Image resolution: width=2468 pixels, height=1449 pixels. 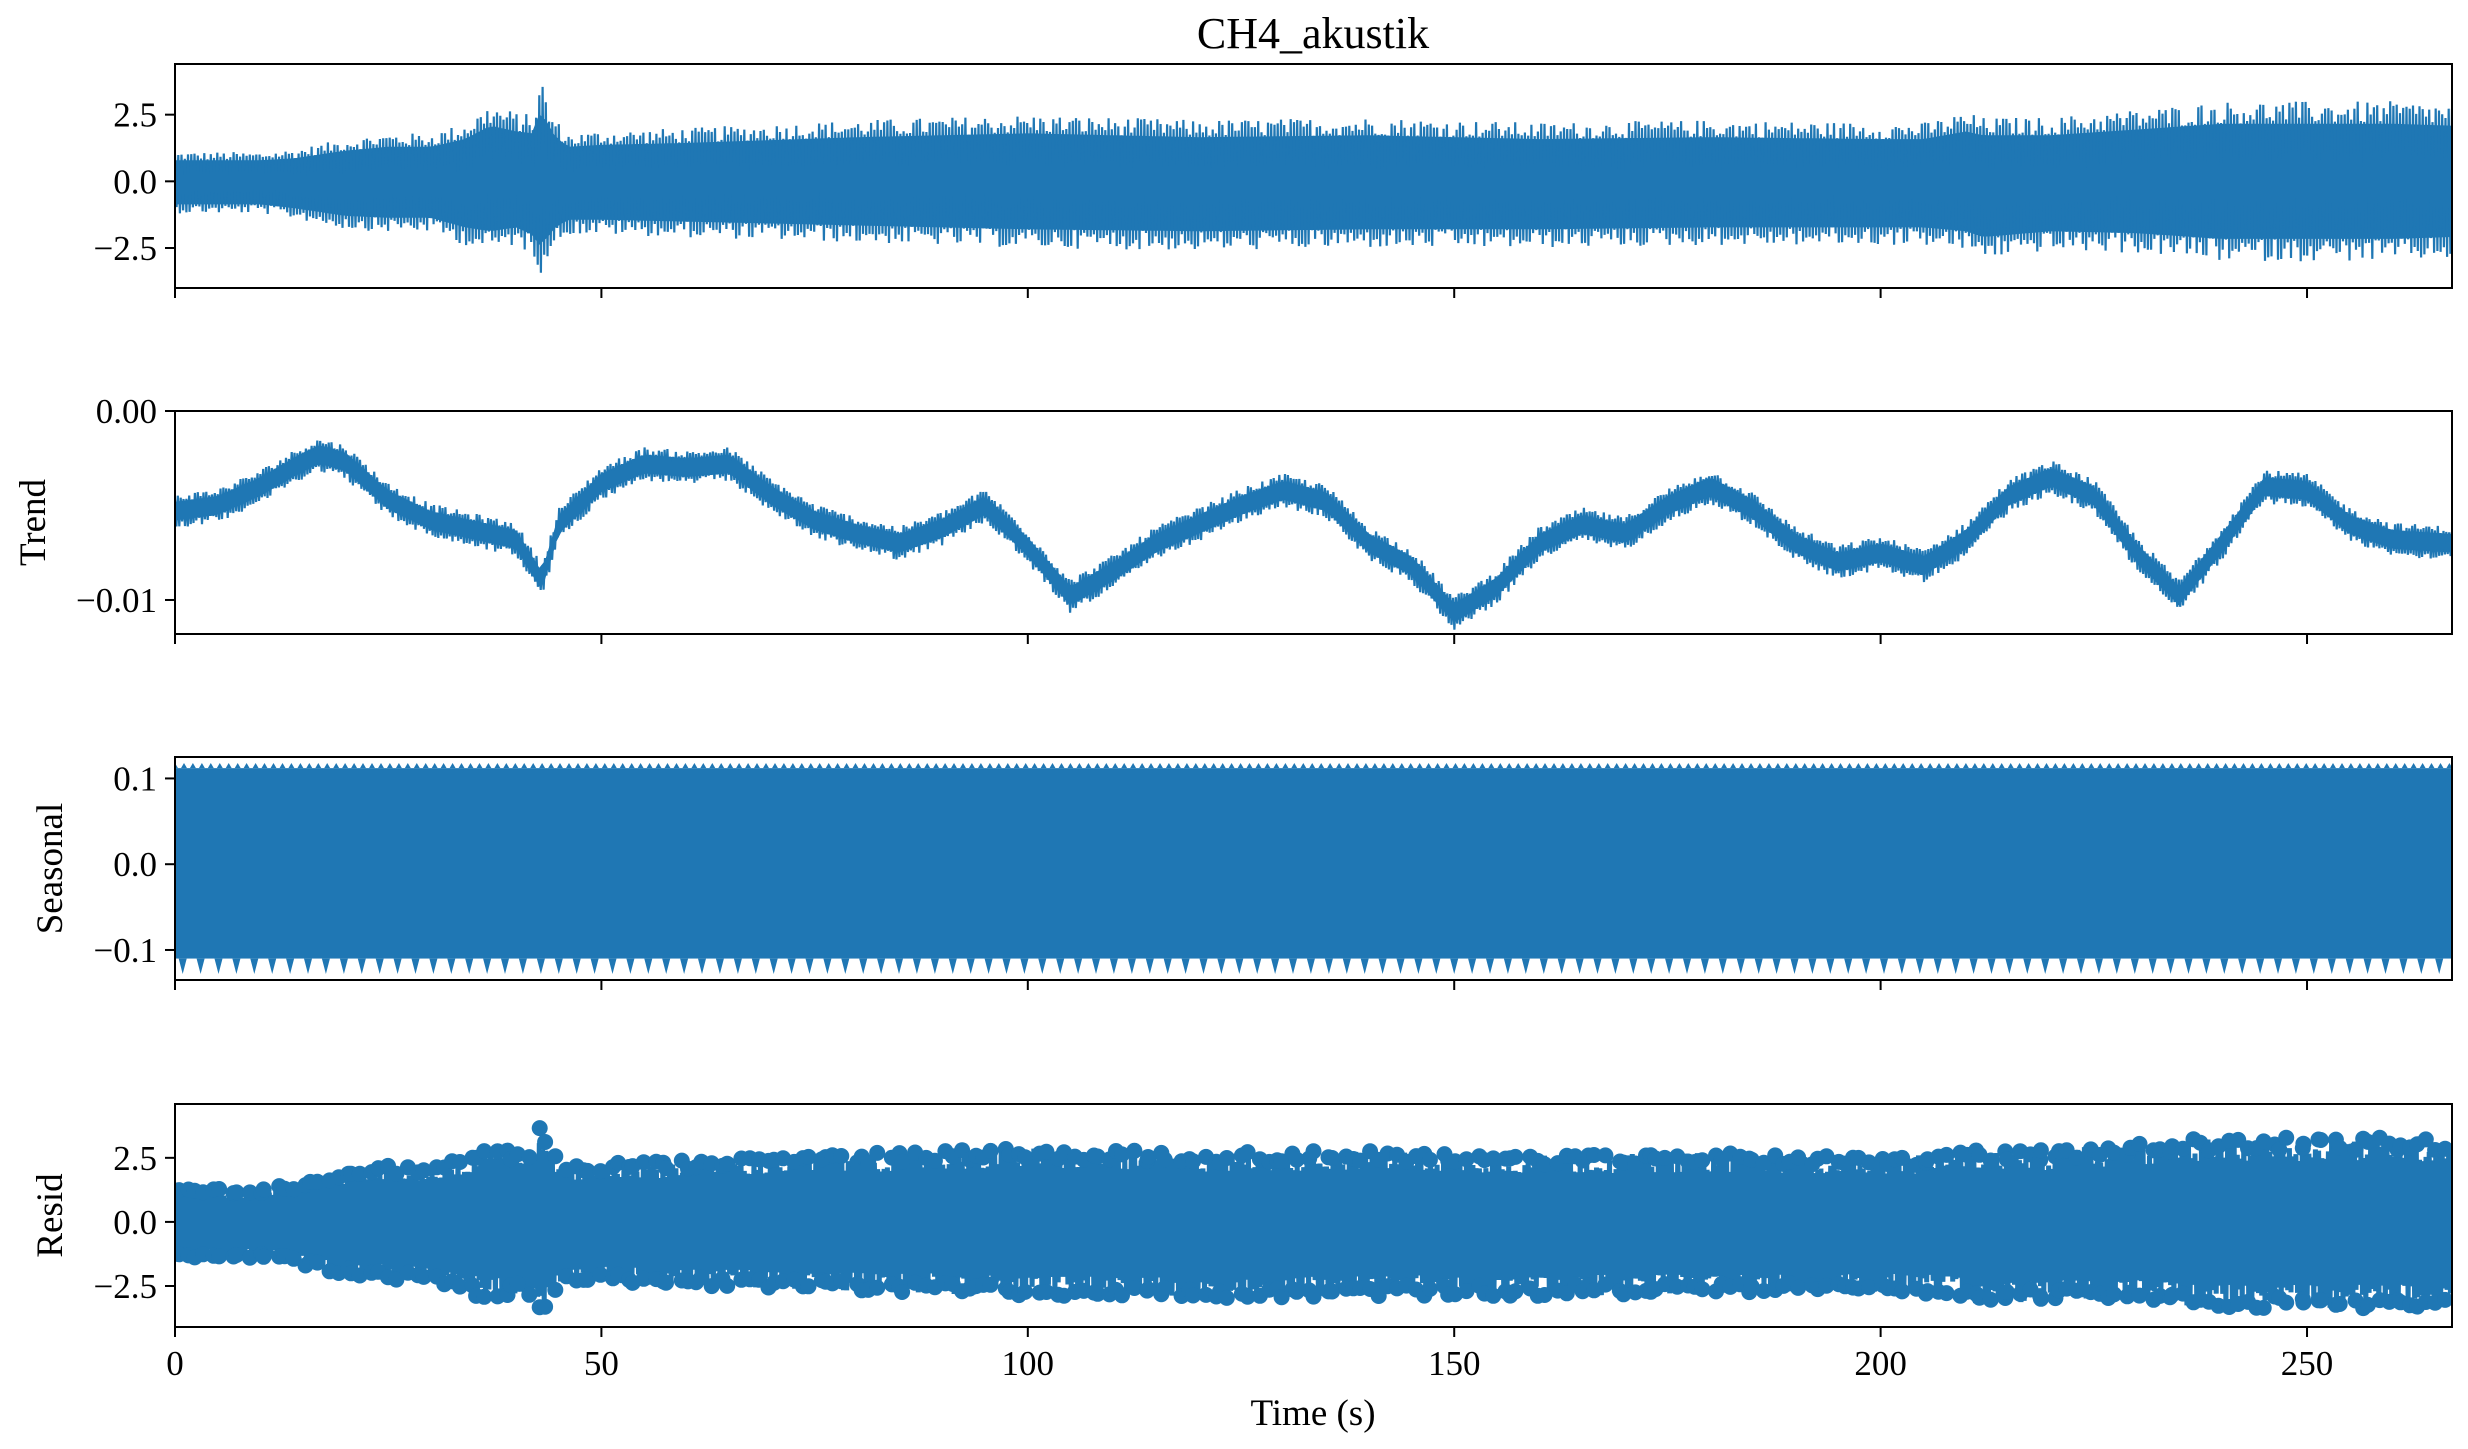 I want to click on trend-y-tick-label: −0.01, so click(x=116, y=600).